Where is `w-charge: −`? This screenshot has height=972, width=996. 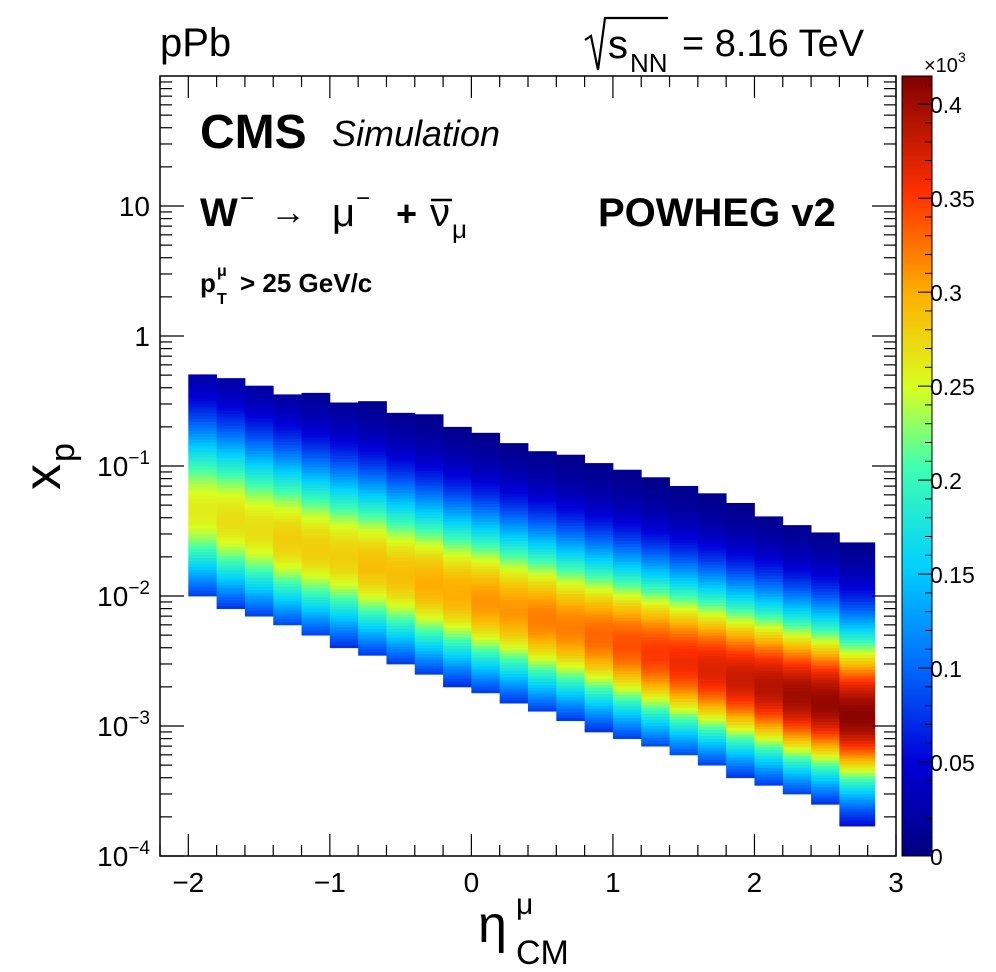 w-charge: − is located at coordinates (247, 198).